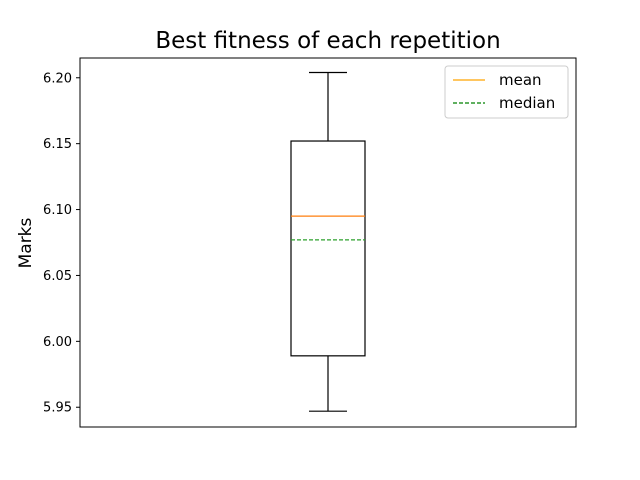 The width and height of the screenshot is (640, 480). Describe the element at coordinates (57, 144) in the screenshot. I see `y-tick-label: 6.15` at that location.